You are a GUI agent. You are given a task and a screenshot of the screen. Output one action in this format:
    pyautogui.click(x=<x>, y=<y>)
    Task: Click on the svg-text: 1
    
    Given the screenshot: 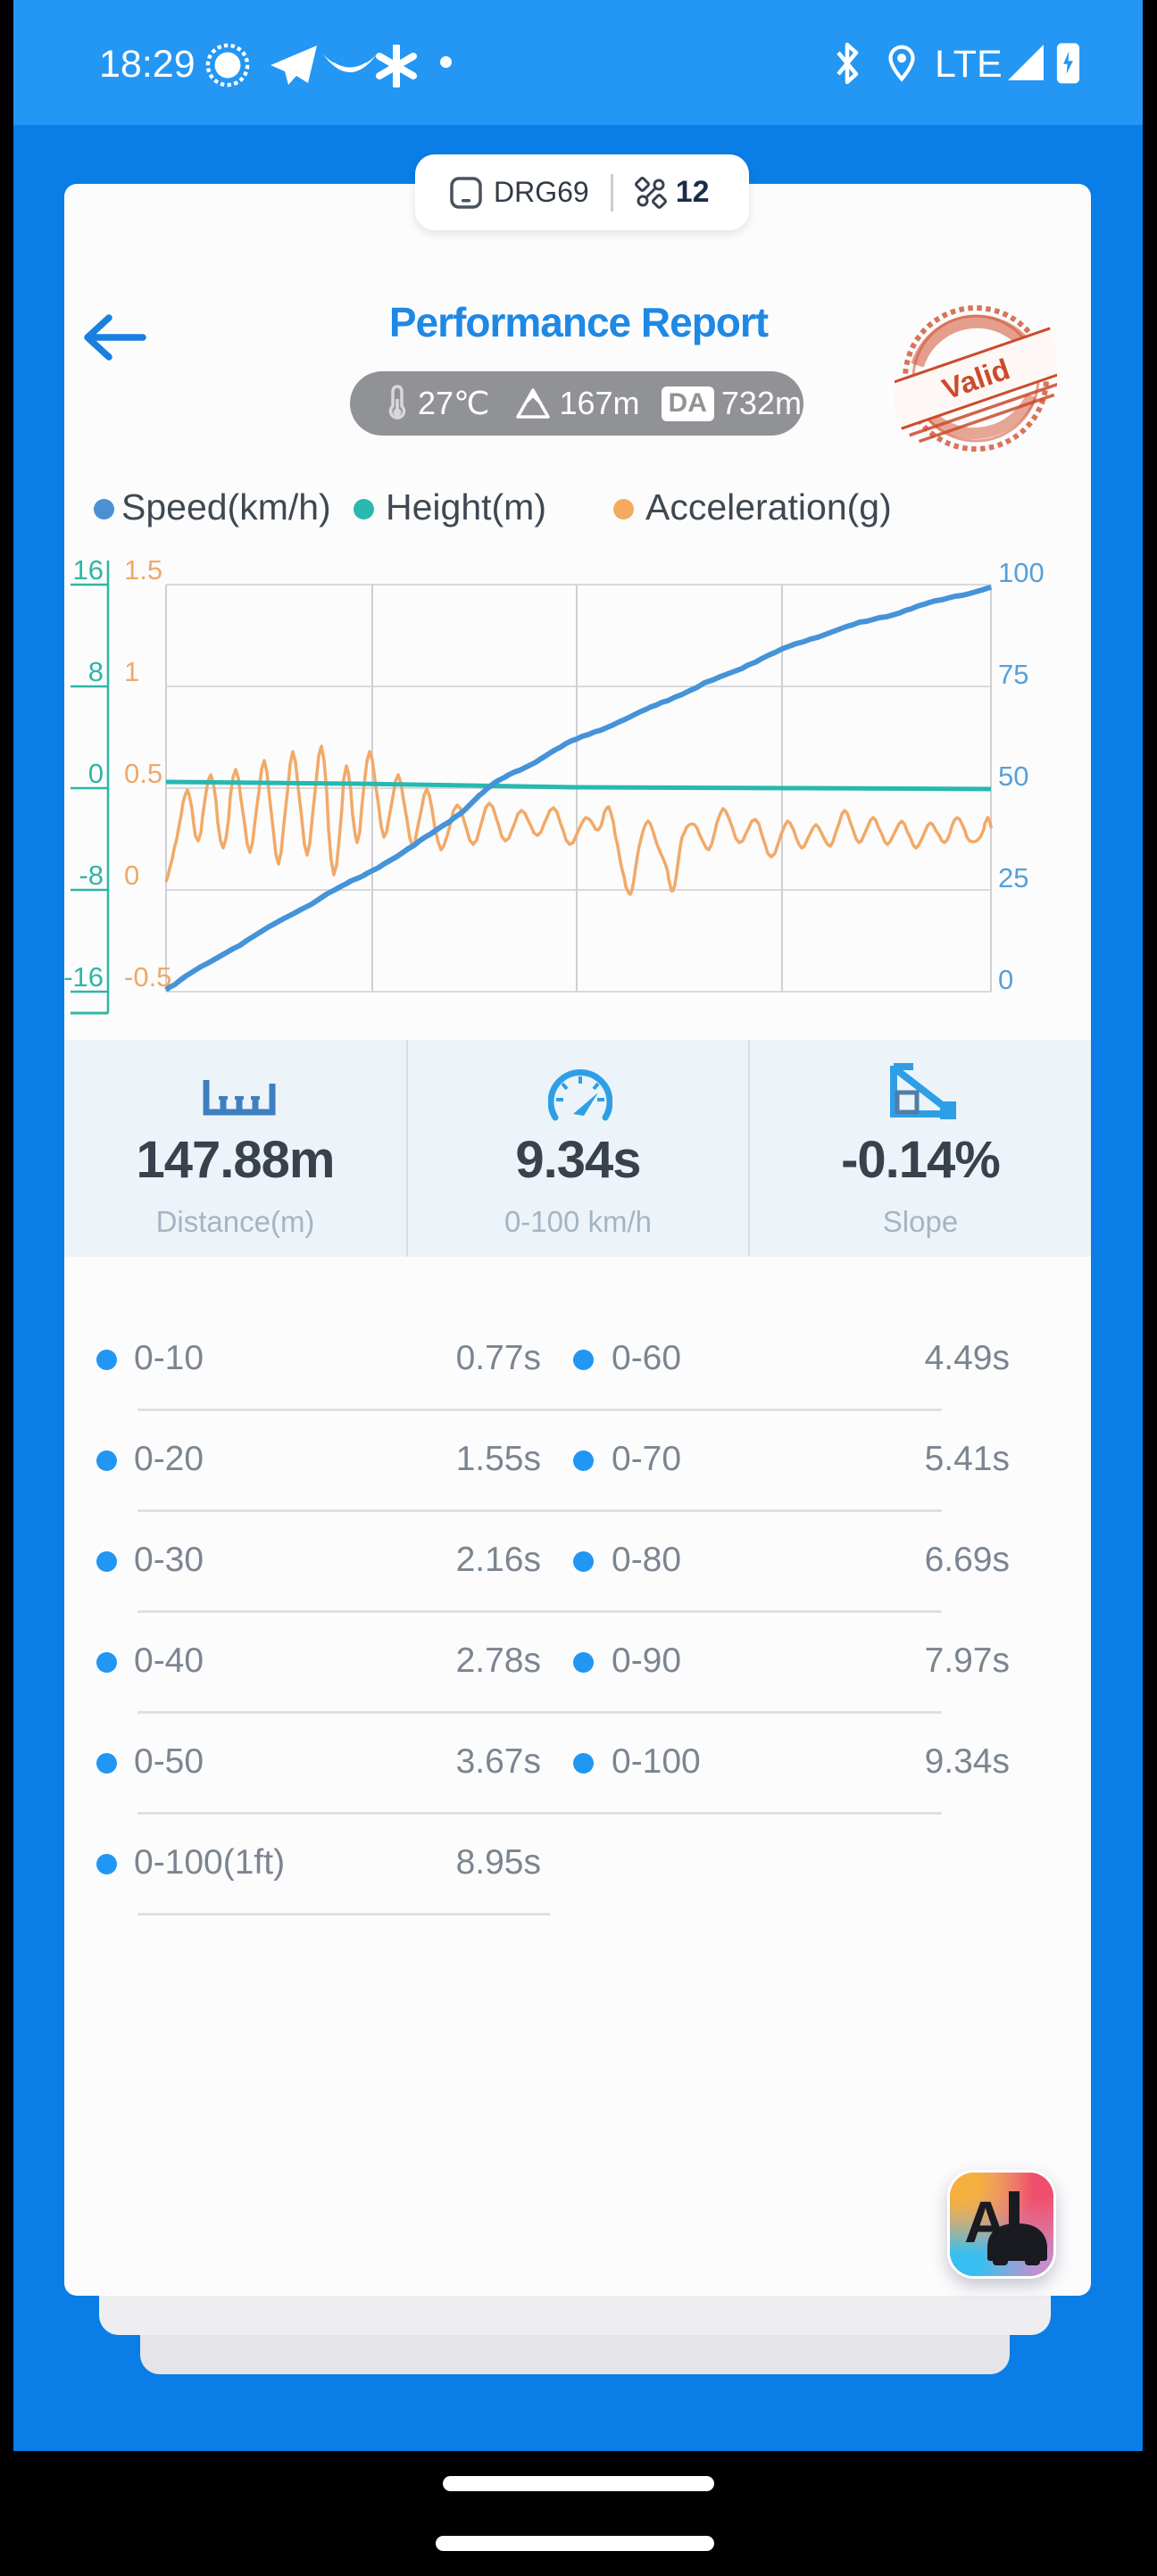 What is the action you would take?
    pyautogui.click(x=131, y=671)
    